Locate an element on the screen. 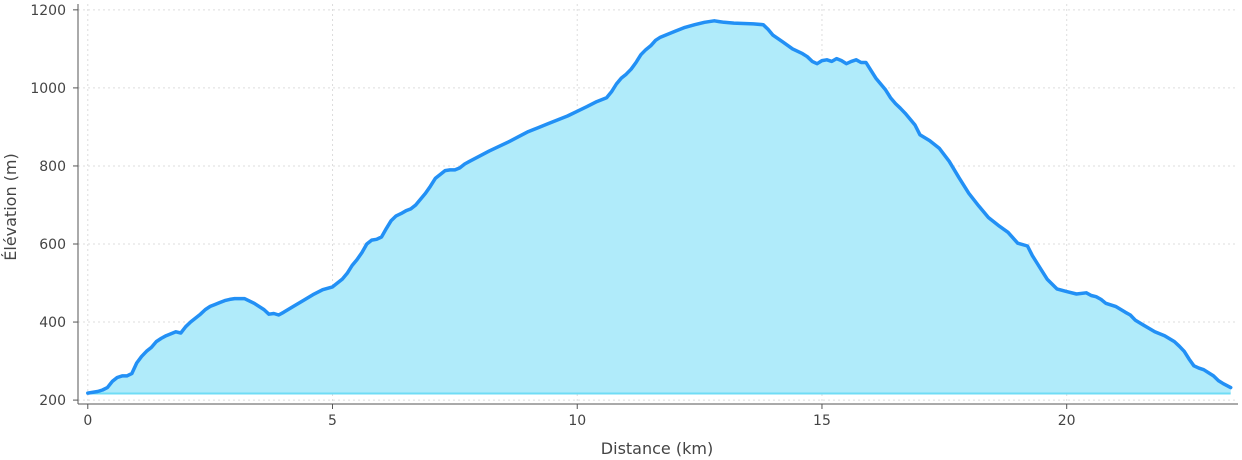 This screenshot has height=460, width=1242. x-axis-label: Distance (km) is located at coordinates (657, 448).